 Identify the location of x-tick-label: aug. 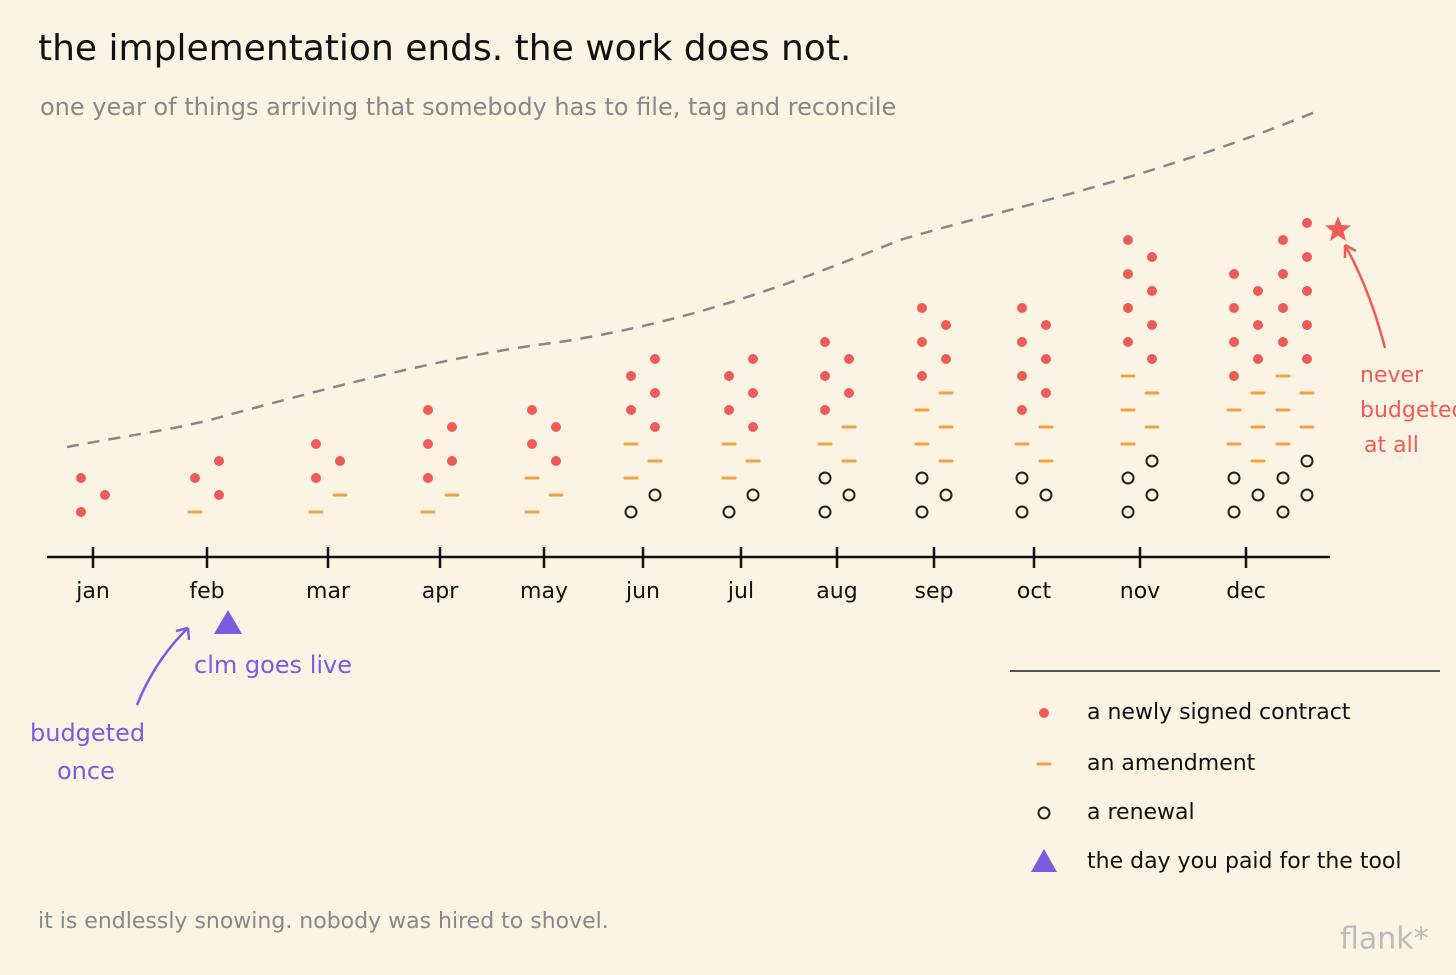
(836, 591).